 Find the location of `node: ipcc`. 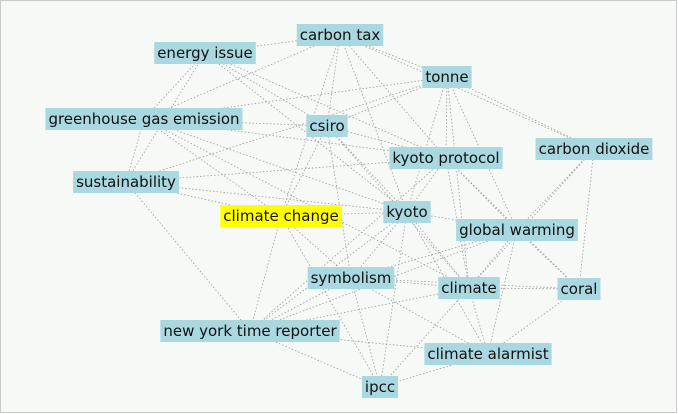

node: ipcc is located at coordinates (380, 387).